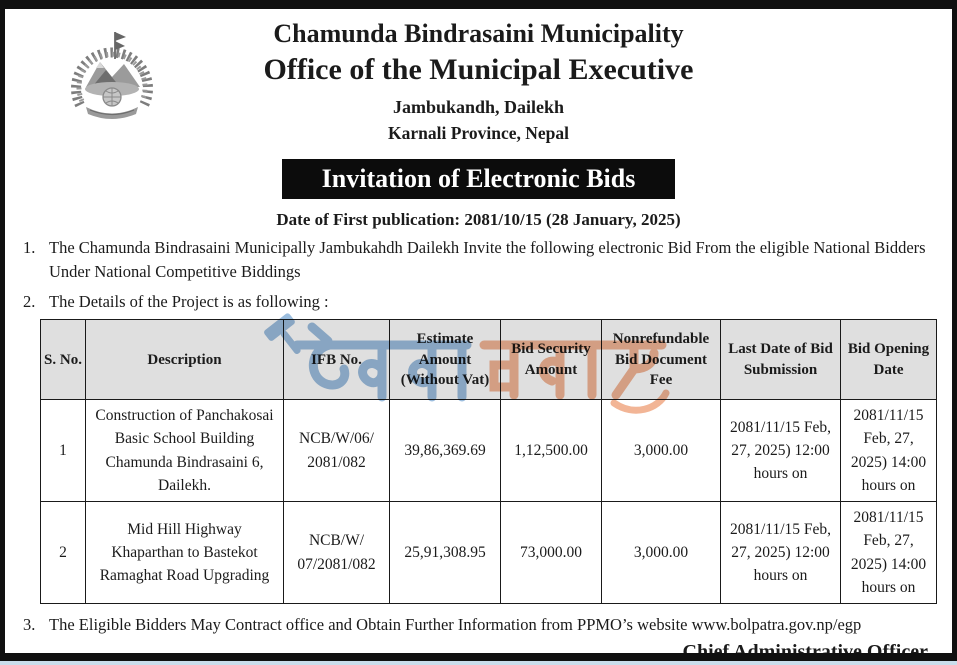 The image size is (957, 665). I want to click on municipal-emblem-logo, so click(112, 77).